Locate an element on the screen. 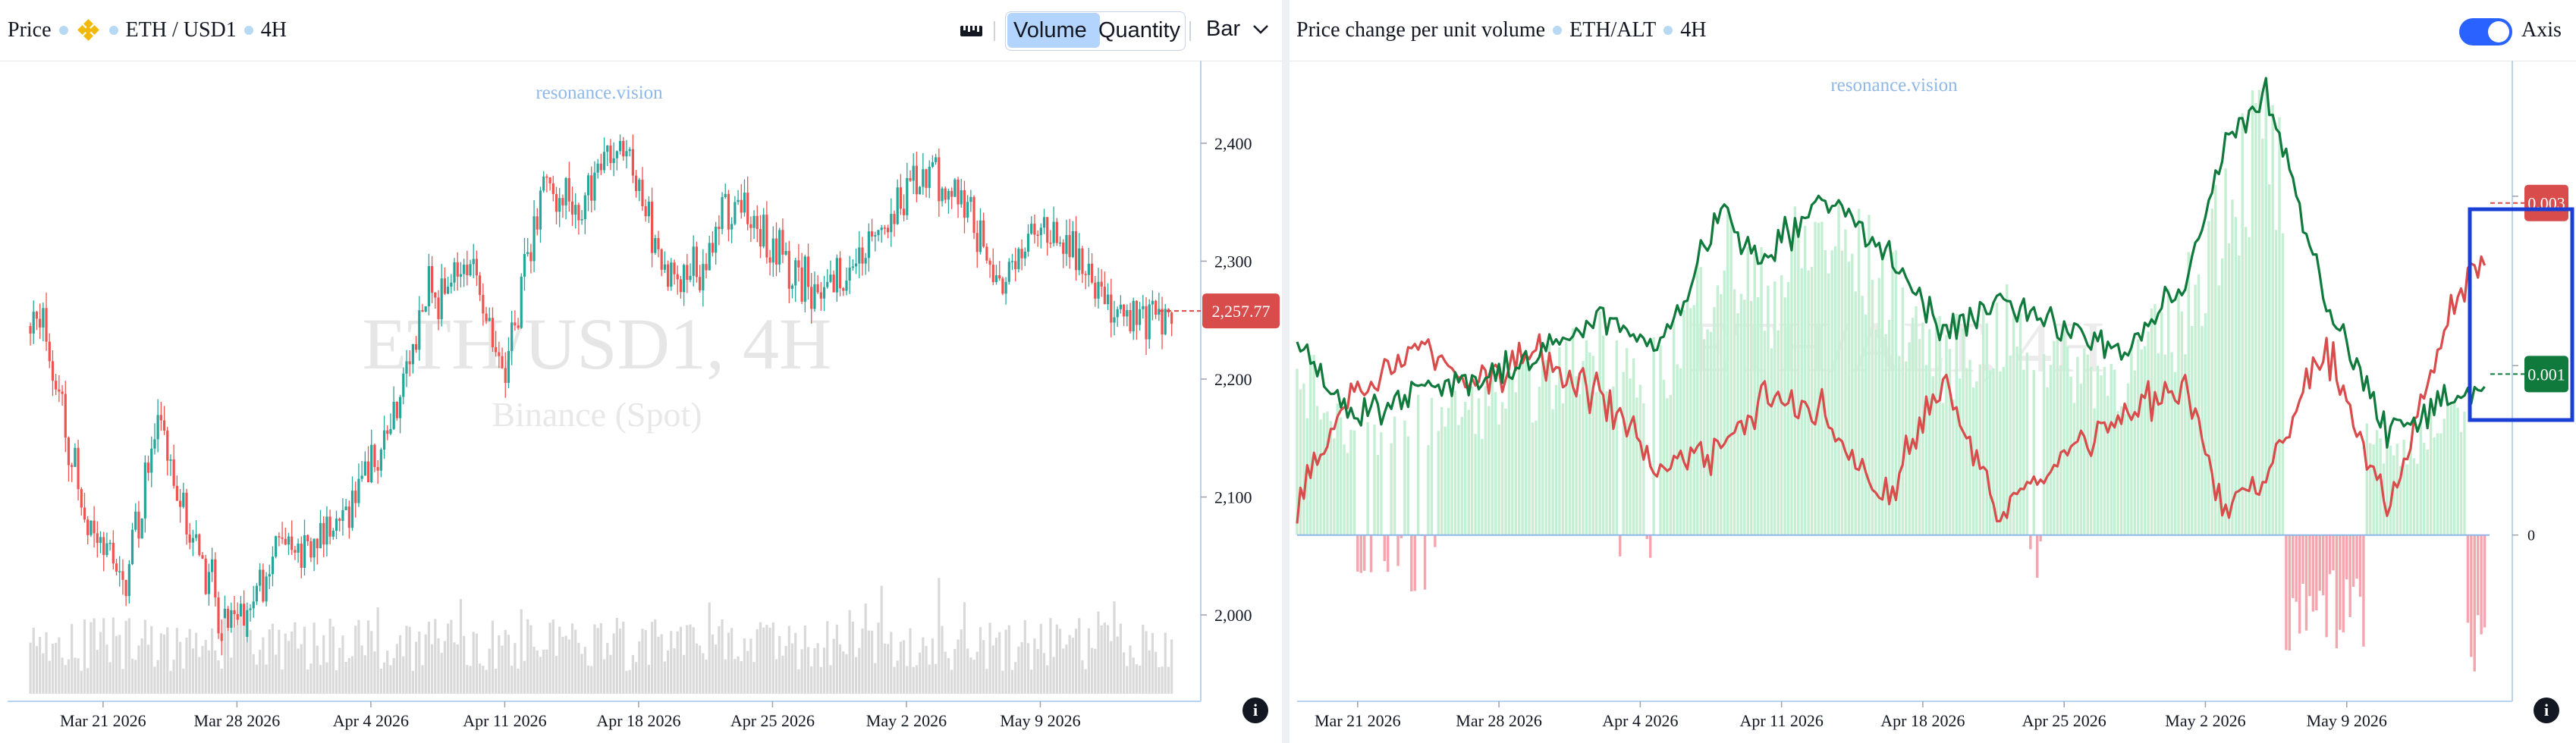 This screenshot has width=2576, height=743. chart-type-select: Bar is located at coordinates (1237, 29).